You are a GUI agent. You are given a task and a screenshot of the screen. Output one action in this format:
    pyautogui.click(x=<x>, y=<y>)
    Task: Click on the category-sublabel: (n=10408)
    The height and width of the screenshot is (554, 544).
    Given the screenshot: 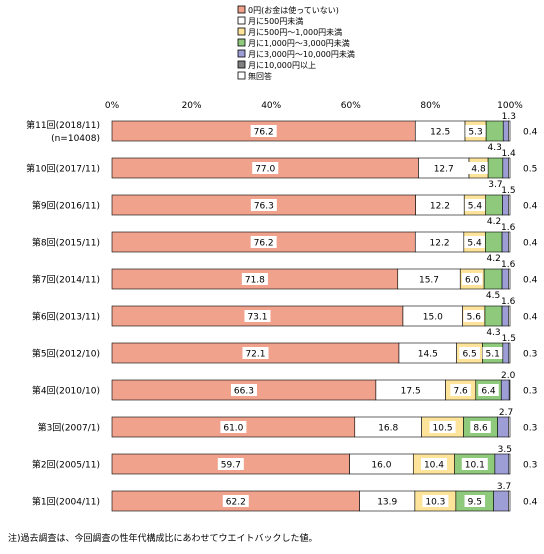 What is the action you would take?
    pyautogui.click(x=75, y=139)
    